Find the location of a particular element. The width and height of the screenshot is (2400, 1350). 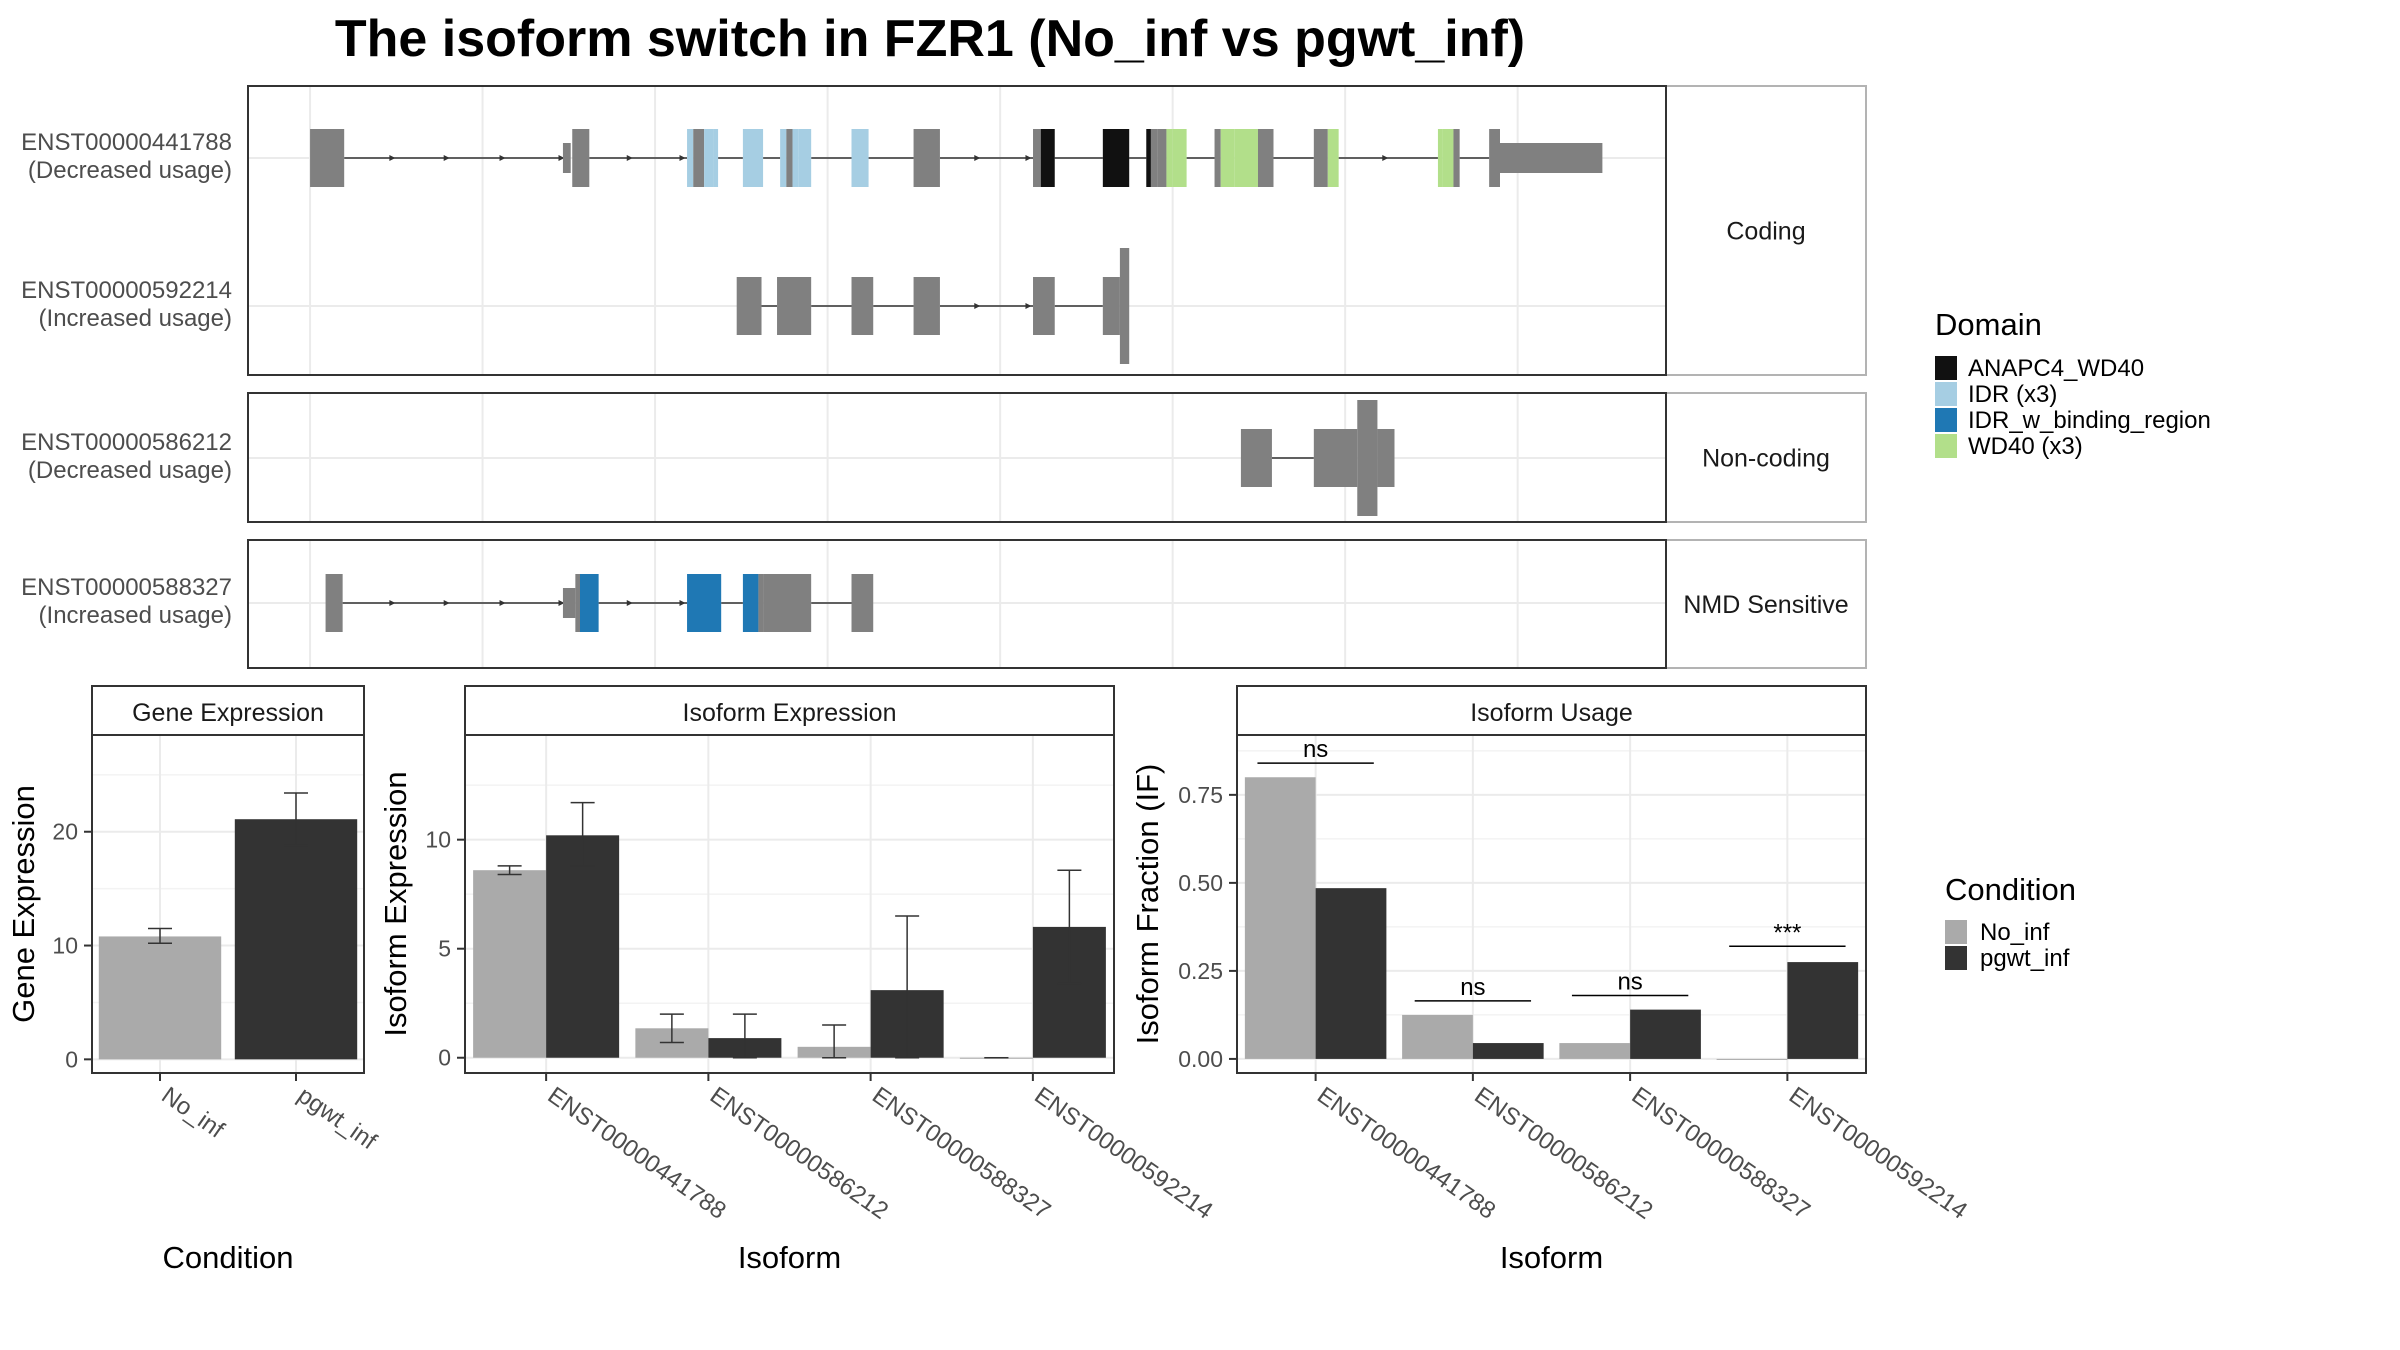

x-tick-label: ENST00000441788 is located at coordinates (637, 1153).